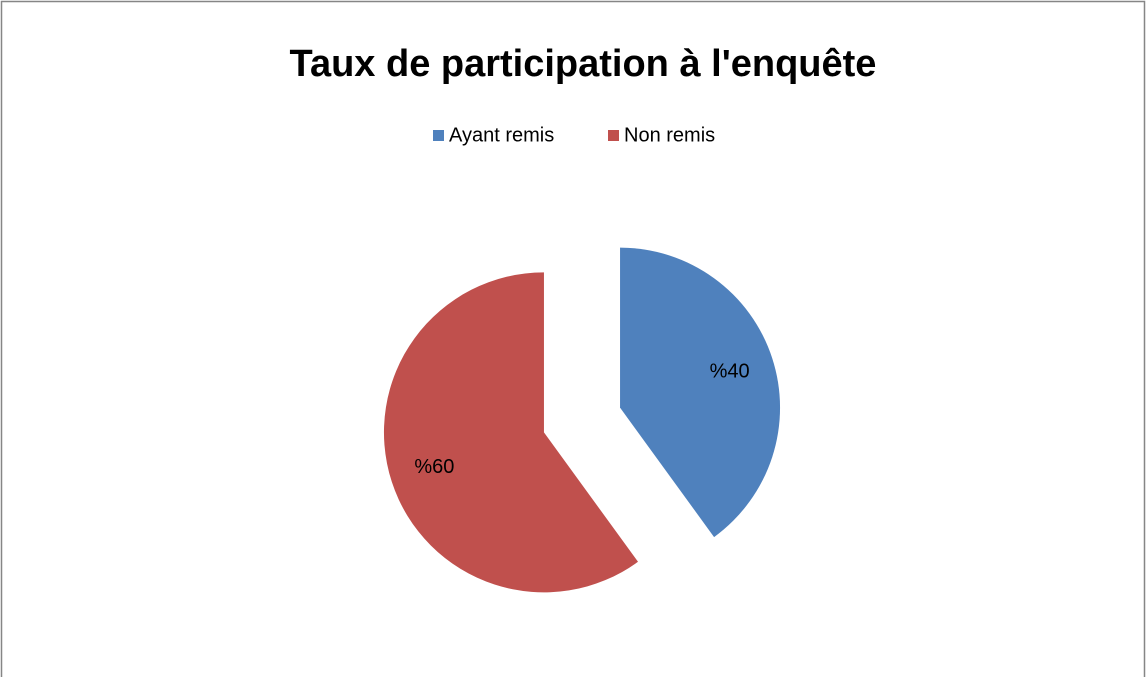  Describe the element at coordinates (583, 64) in the screenshot. I see `chart-title: Taux de participation à l'enquête` at that location.